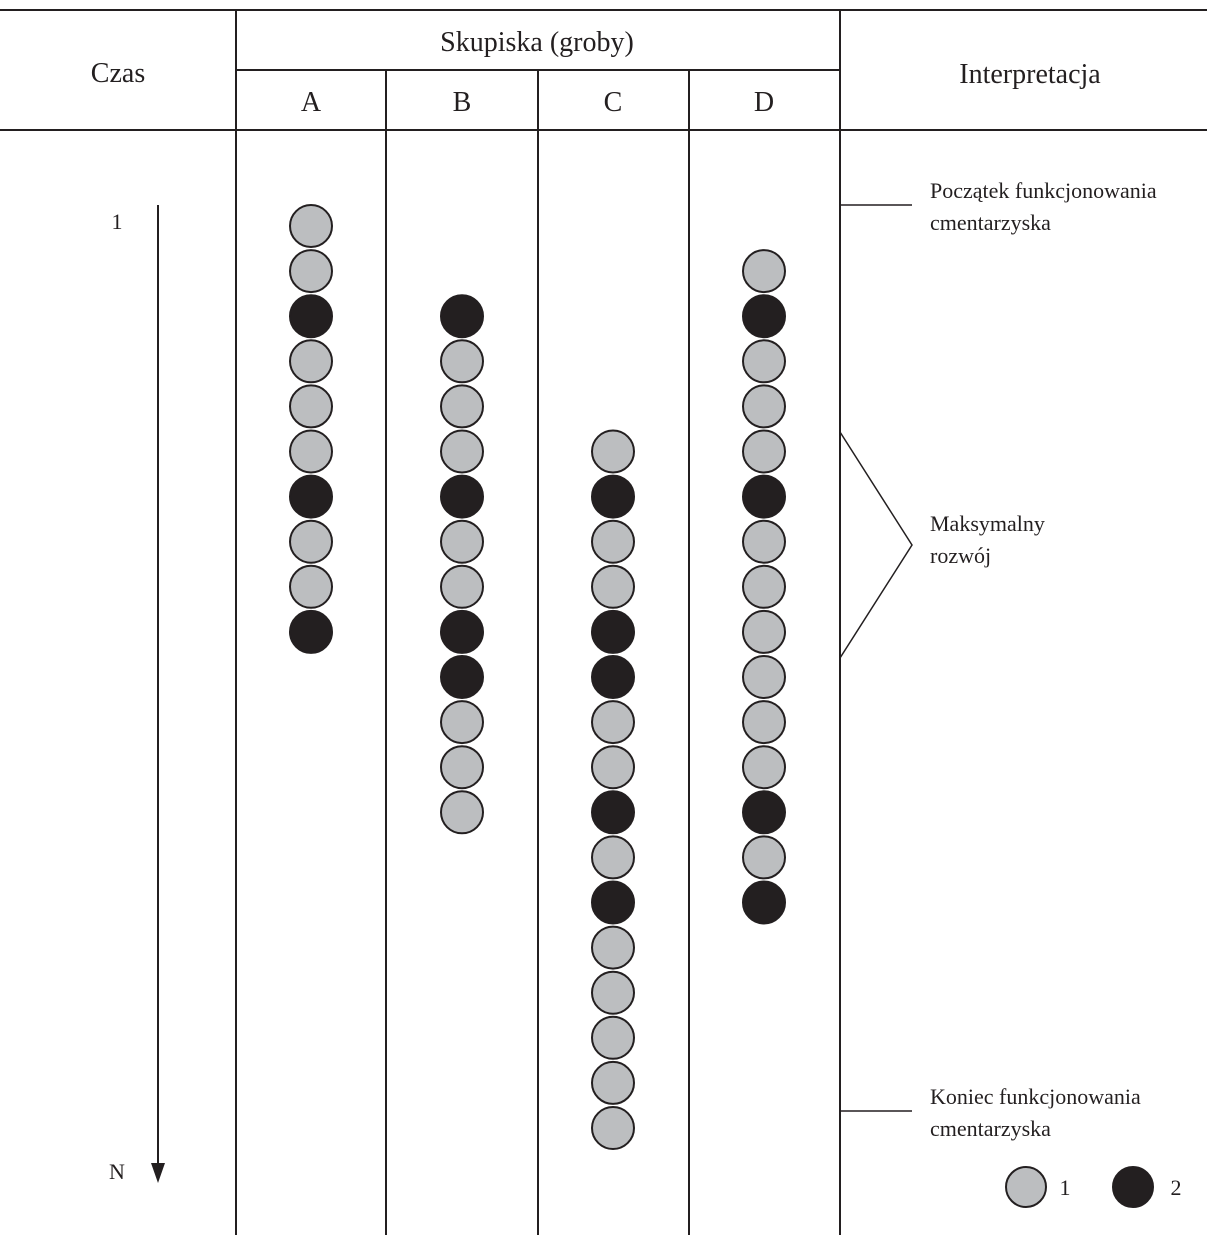 This screenshot has width=1207, height=1235. Describe the element at coordinates (1133, 1187) in the screenshot. I see `legend-type-2-swatch` at that location.